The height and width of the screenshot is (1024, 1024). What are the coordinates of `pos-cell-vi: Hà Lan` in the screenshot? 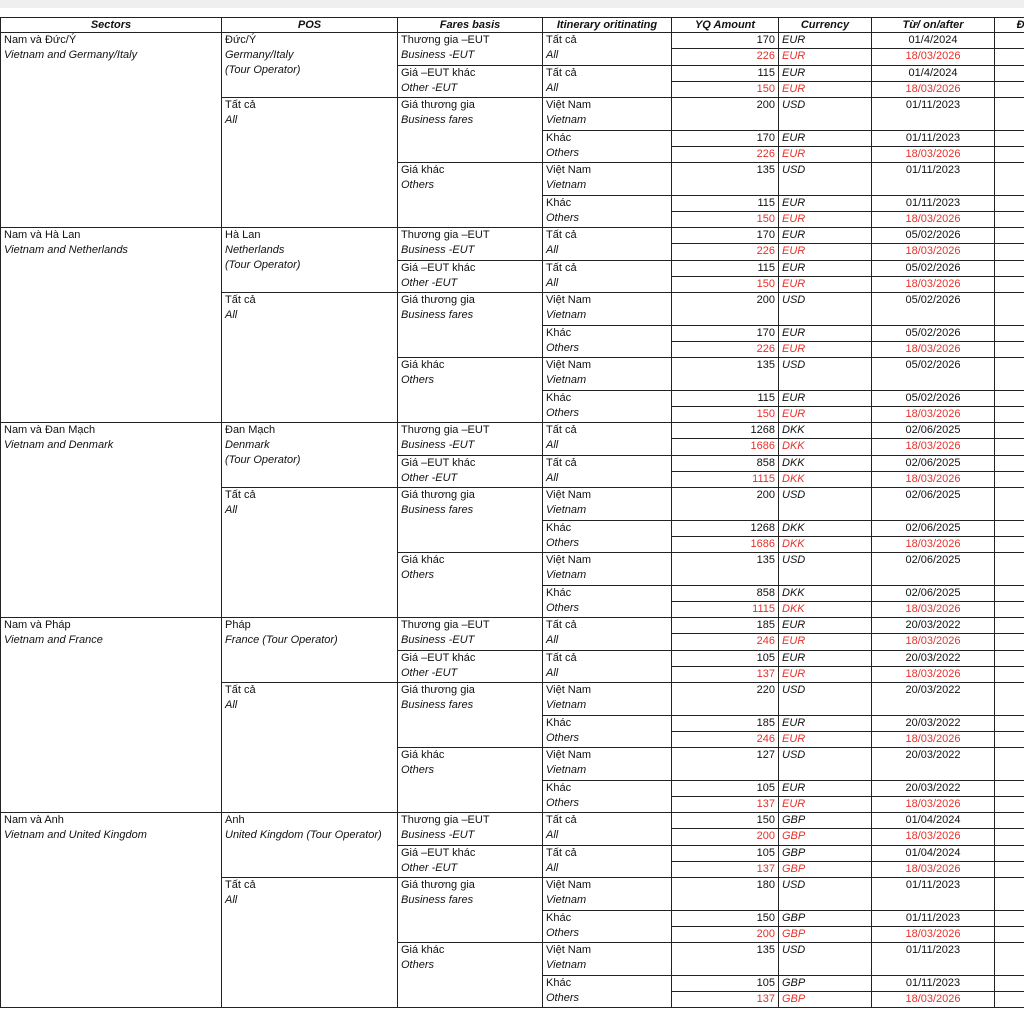 It's located at (243, 235).